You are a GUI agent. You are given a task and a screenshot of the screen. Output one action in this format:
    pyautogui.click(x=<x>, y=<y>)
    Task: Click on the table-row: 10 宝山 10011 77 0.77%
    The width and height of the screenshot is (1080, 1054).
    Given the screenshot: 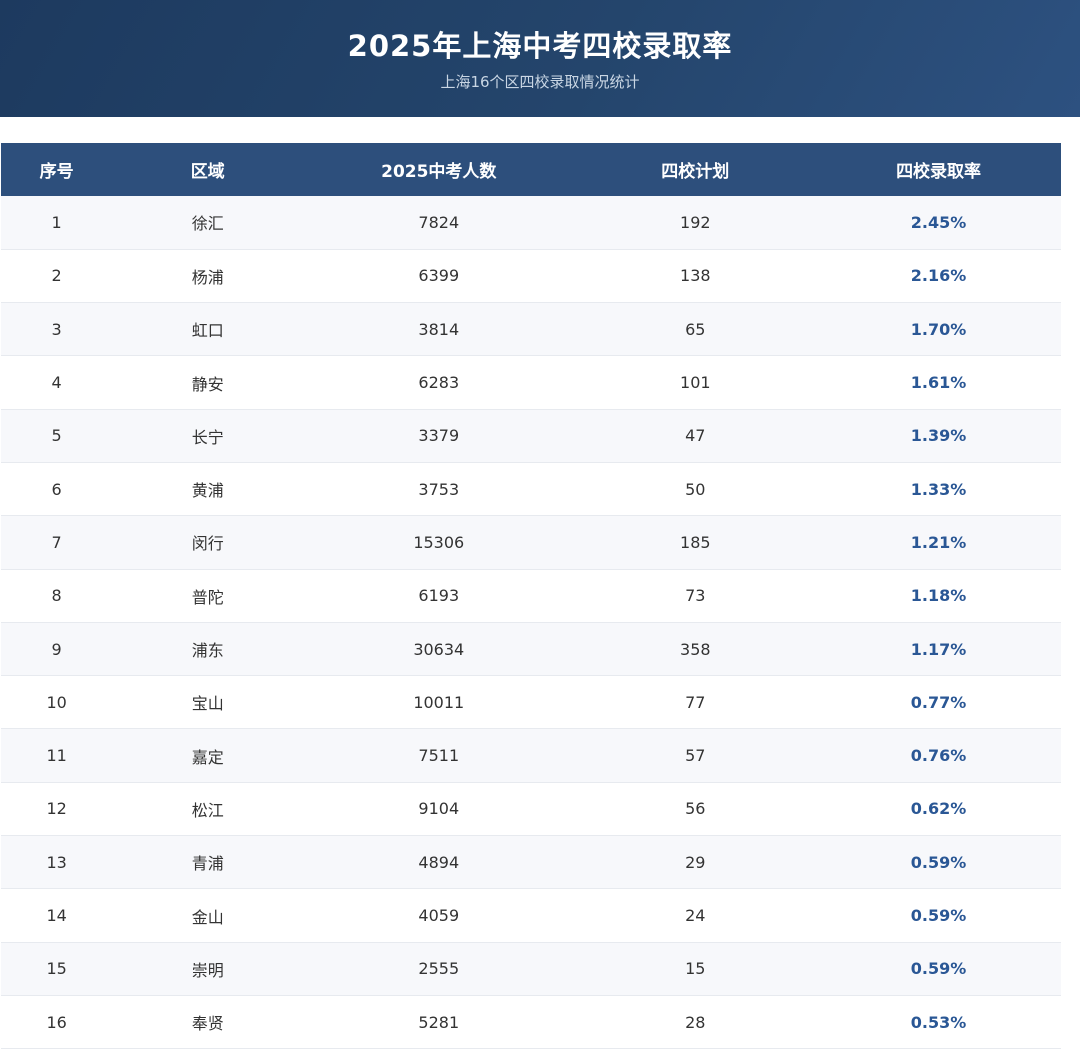 What is the action you would take?
    pyautogui.click(x=531, y=702)
    